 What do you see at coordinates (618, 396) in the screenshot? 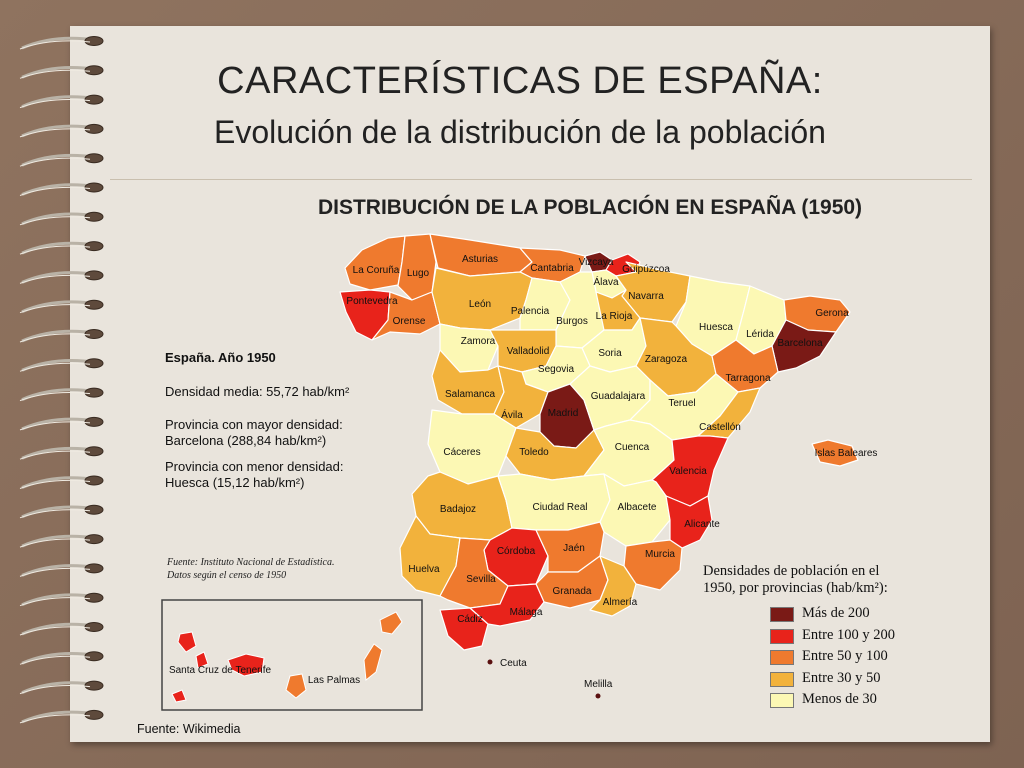
I see `label-guadalajara: Guadalajara` at bounding box center [618, 396].